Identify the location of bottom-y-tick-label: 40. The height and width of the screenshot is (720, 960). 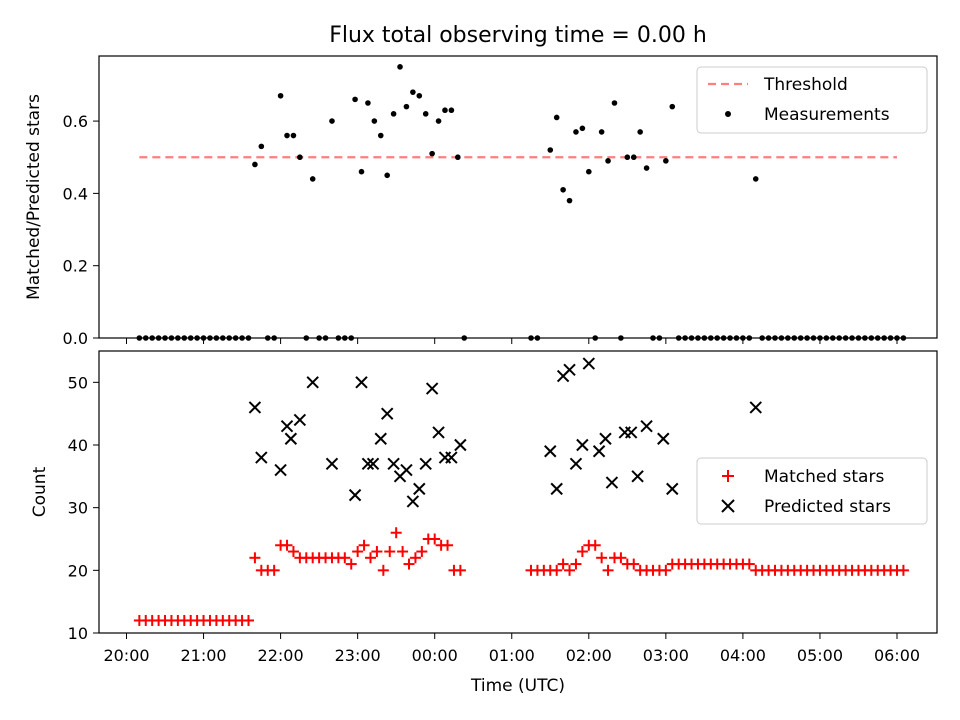
(78, 445).